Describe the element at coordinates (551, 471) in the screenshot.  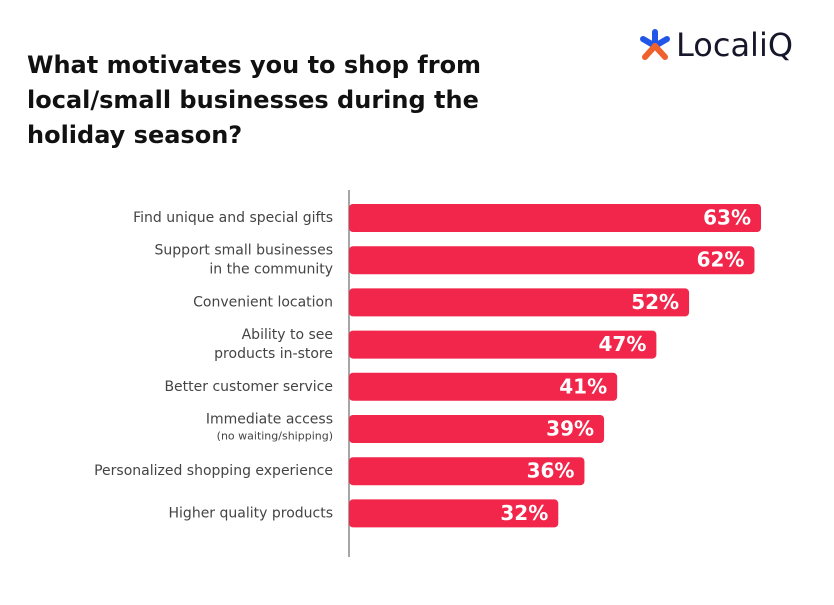
I see `value-label: 36%` at that location.